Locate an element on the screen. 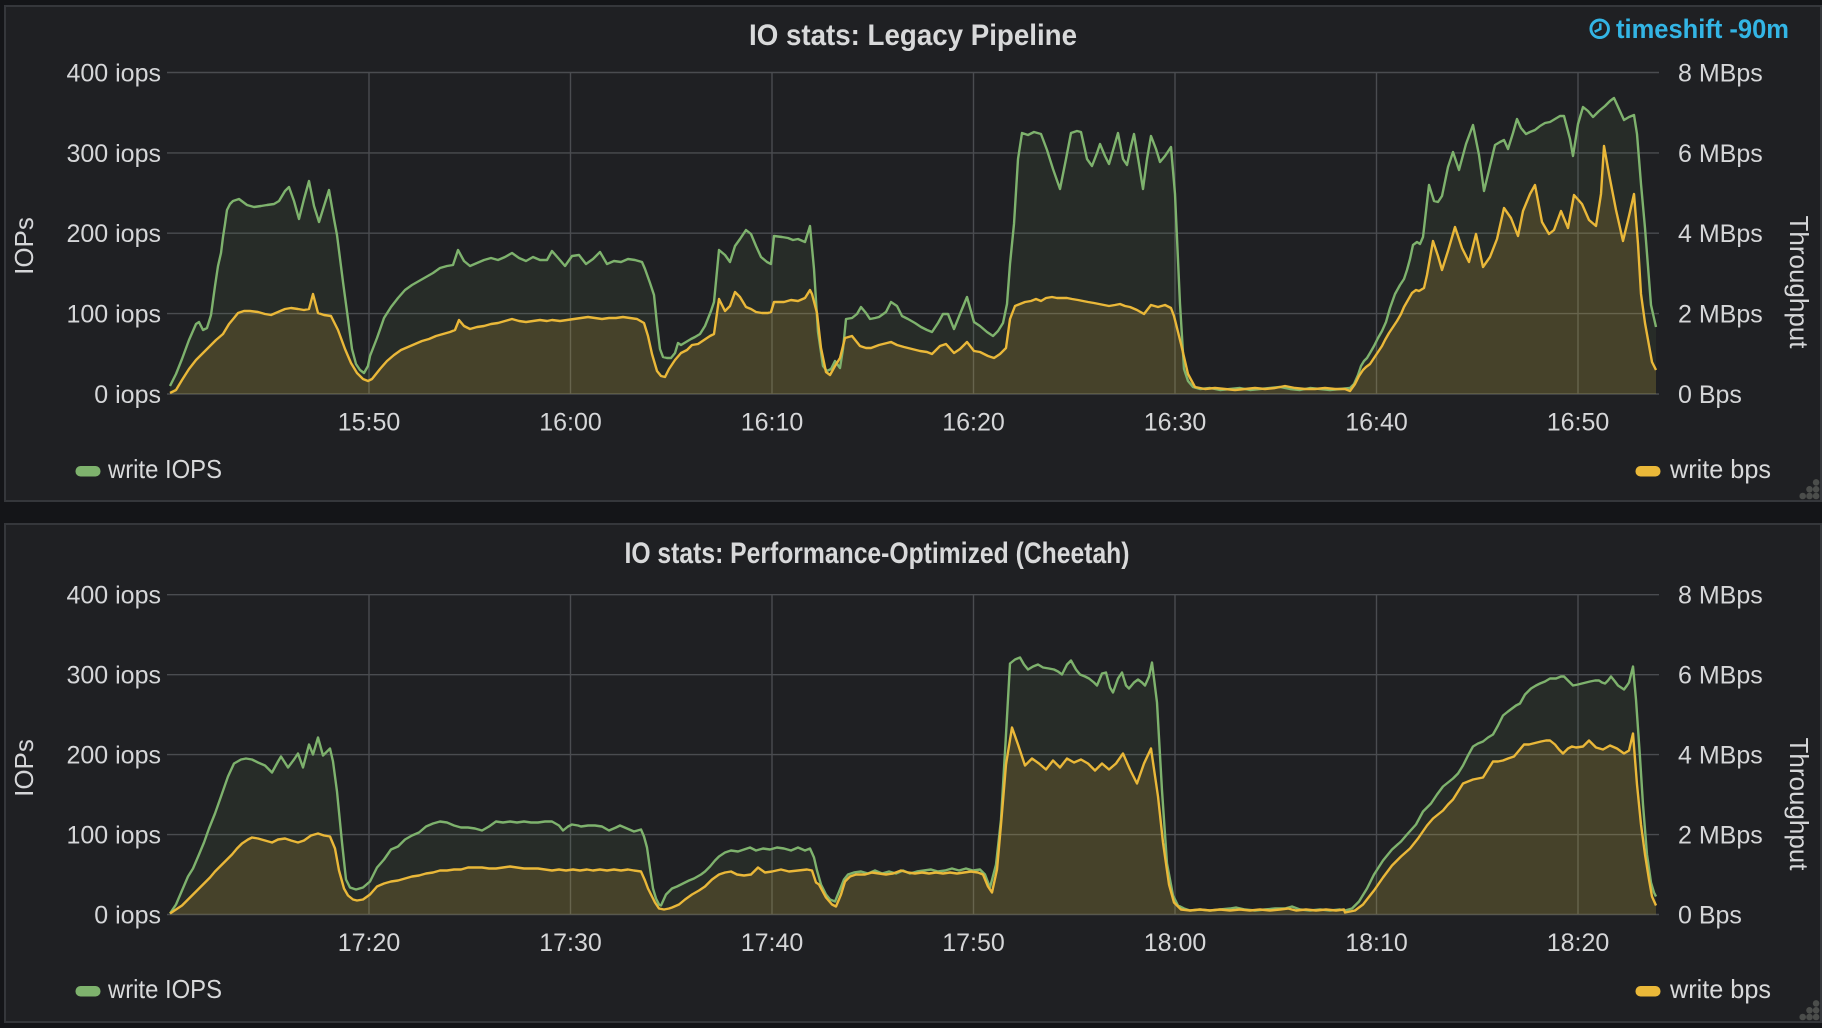 The width and height of the screenshot is (1822, 1028). svg-text: 18:10 is located at coordinates (1376, 943).